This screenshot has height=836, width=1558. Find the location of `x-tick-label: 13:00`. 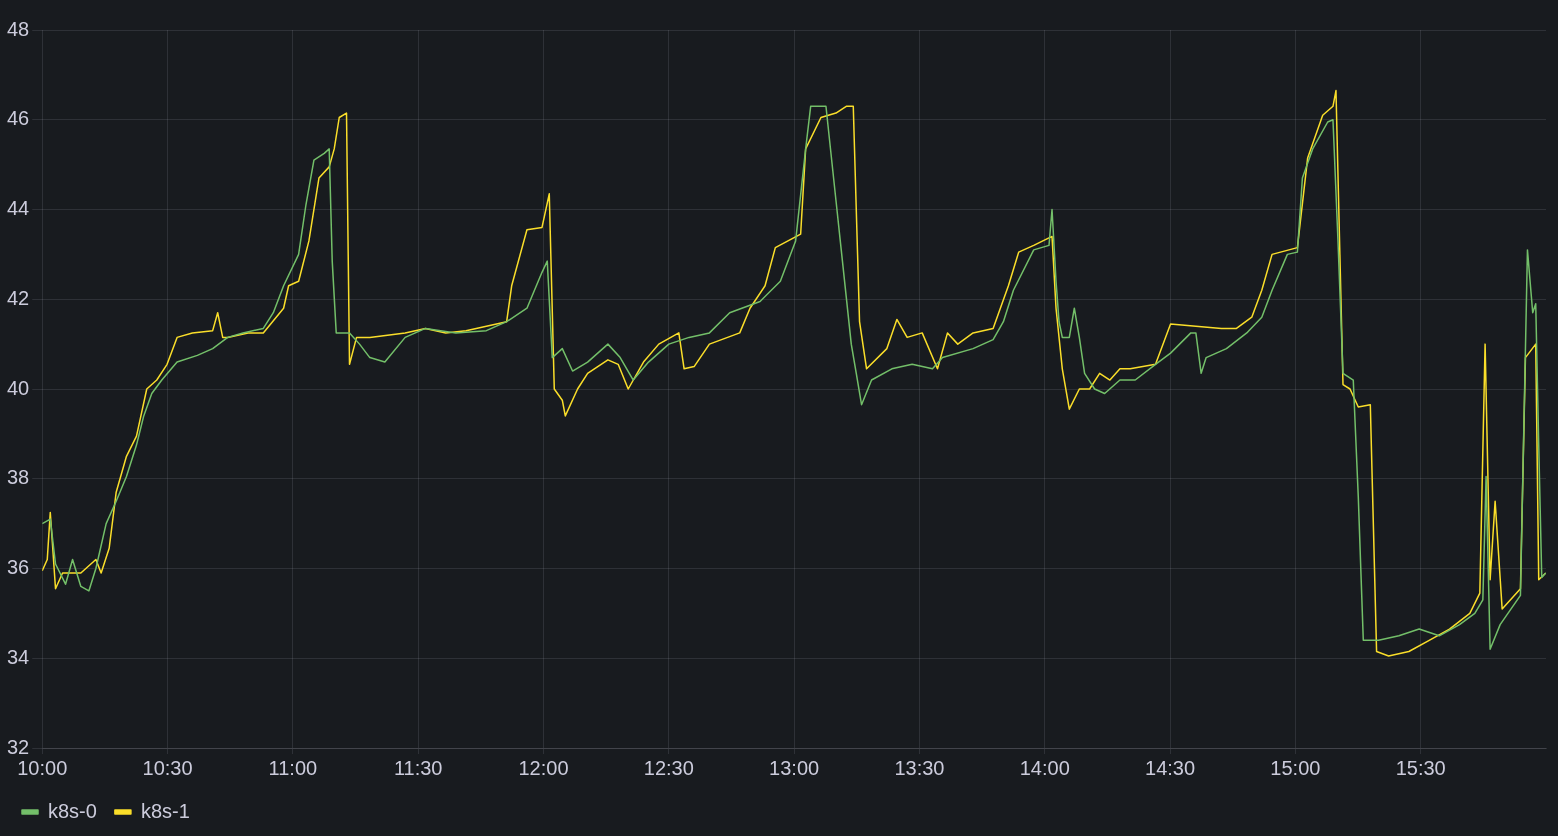

x-tick-label: 13:00 is located at coordinates (794, 767).